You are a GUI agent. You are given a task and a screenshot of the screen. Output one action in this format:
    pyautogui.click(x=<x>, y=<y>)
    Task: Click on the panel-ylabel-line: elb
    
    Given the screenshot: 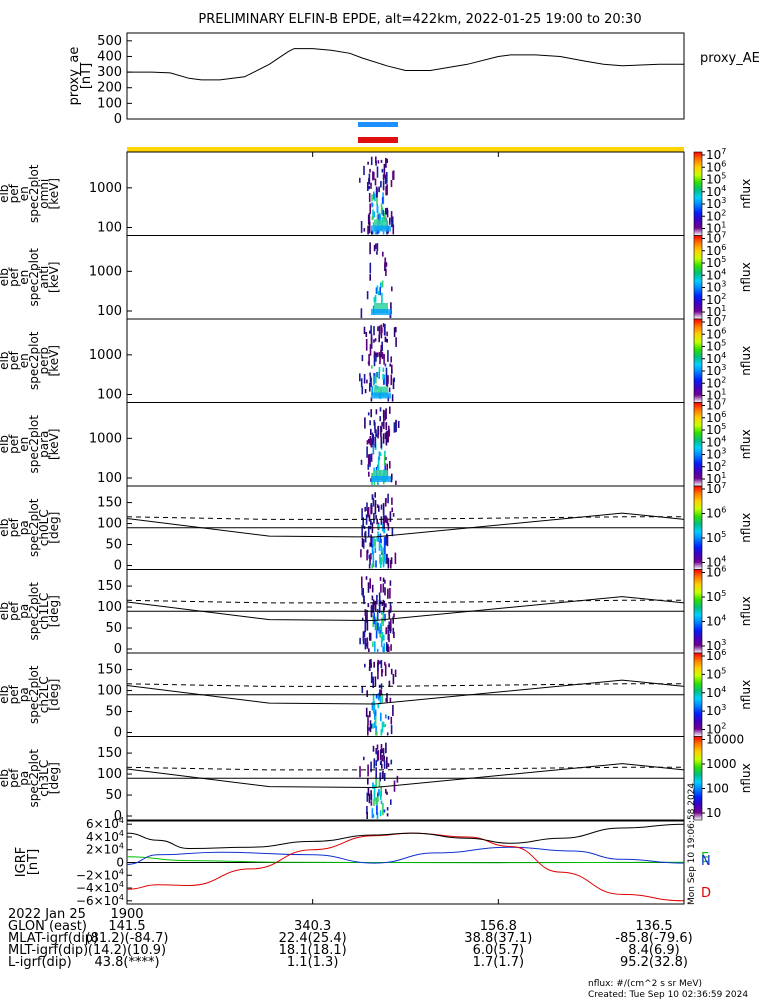 What is the action you would take?
    pyautogui.click(x=5, y=361)
    